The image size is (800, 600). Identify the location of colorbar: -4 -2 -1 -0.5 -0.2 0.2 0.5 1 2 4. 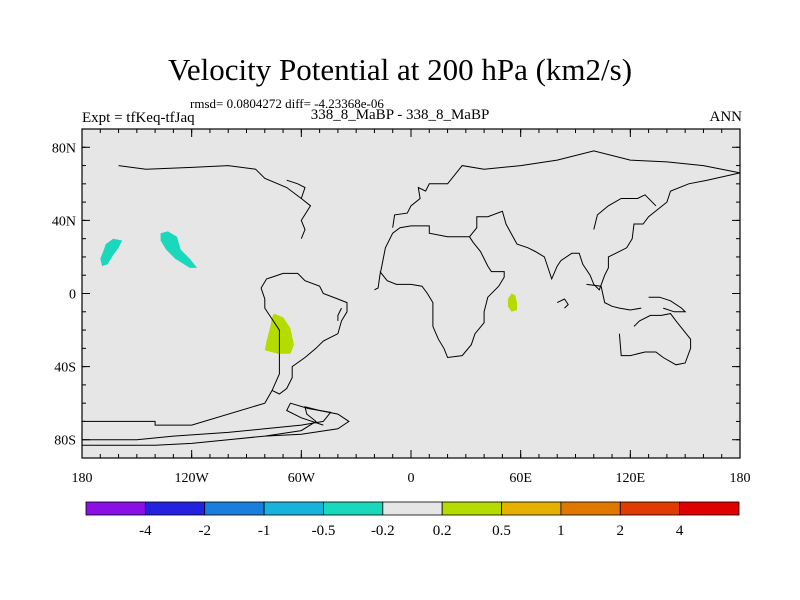
(412, 520).